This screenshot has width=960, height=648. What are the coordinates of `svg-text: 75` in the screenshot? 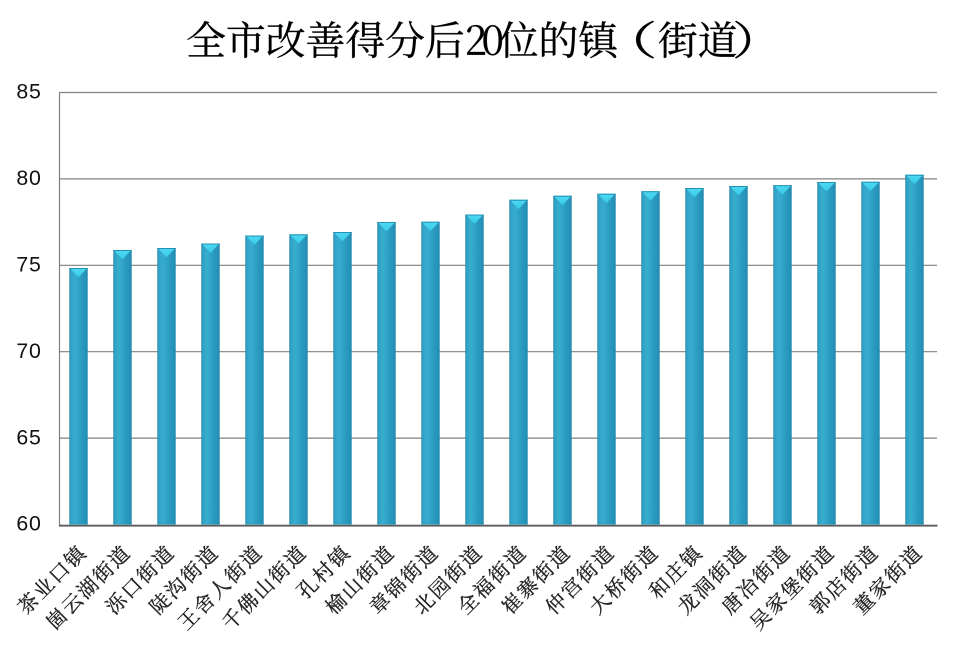 It's located at (28, 265).